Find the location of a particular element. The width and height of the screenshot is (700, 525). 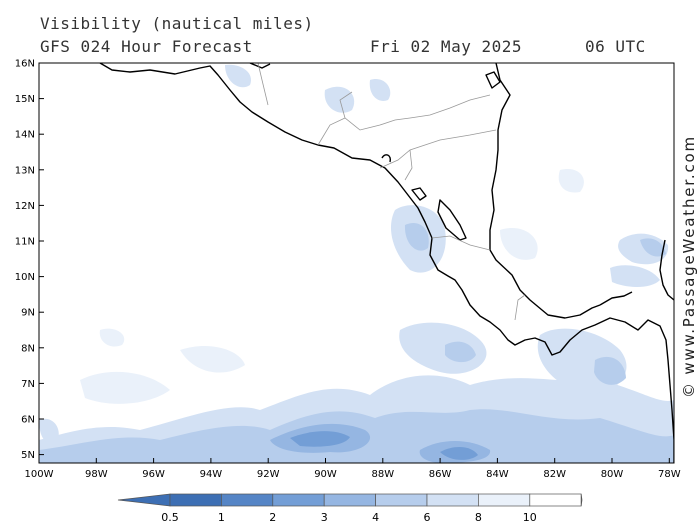

legend-label: 0.5 is located at coordinates (170, 517).